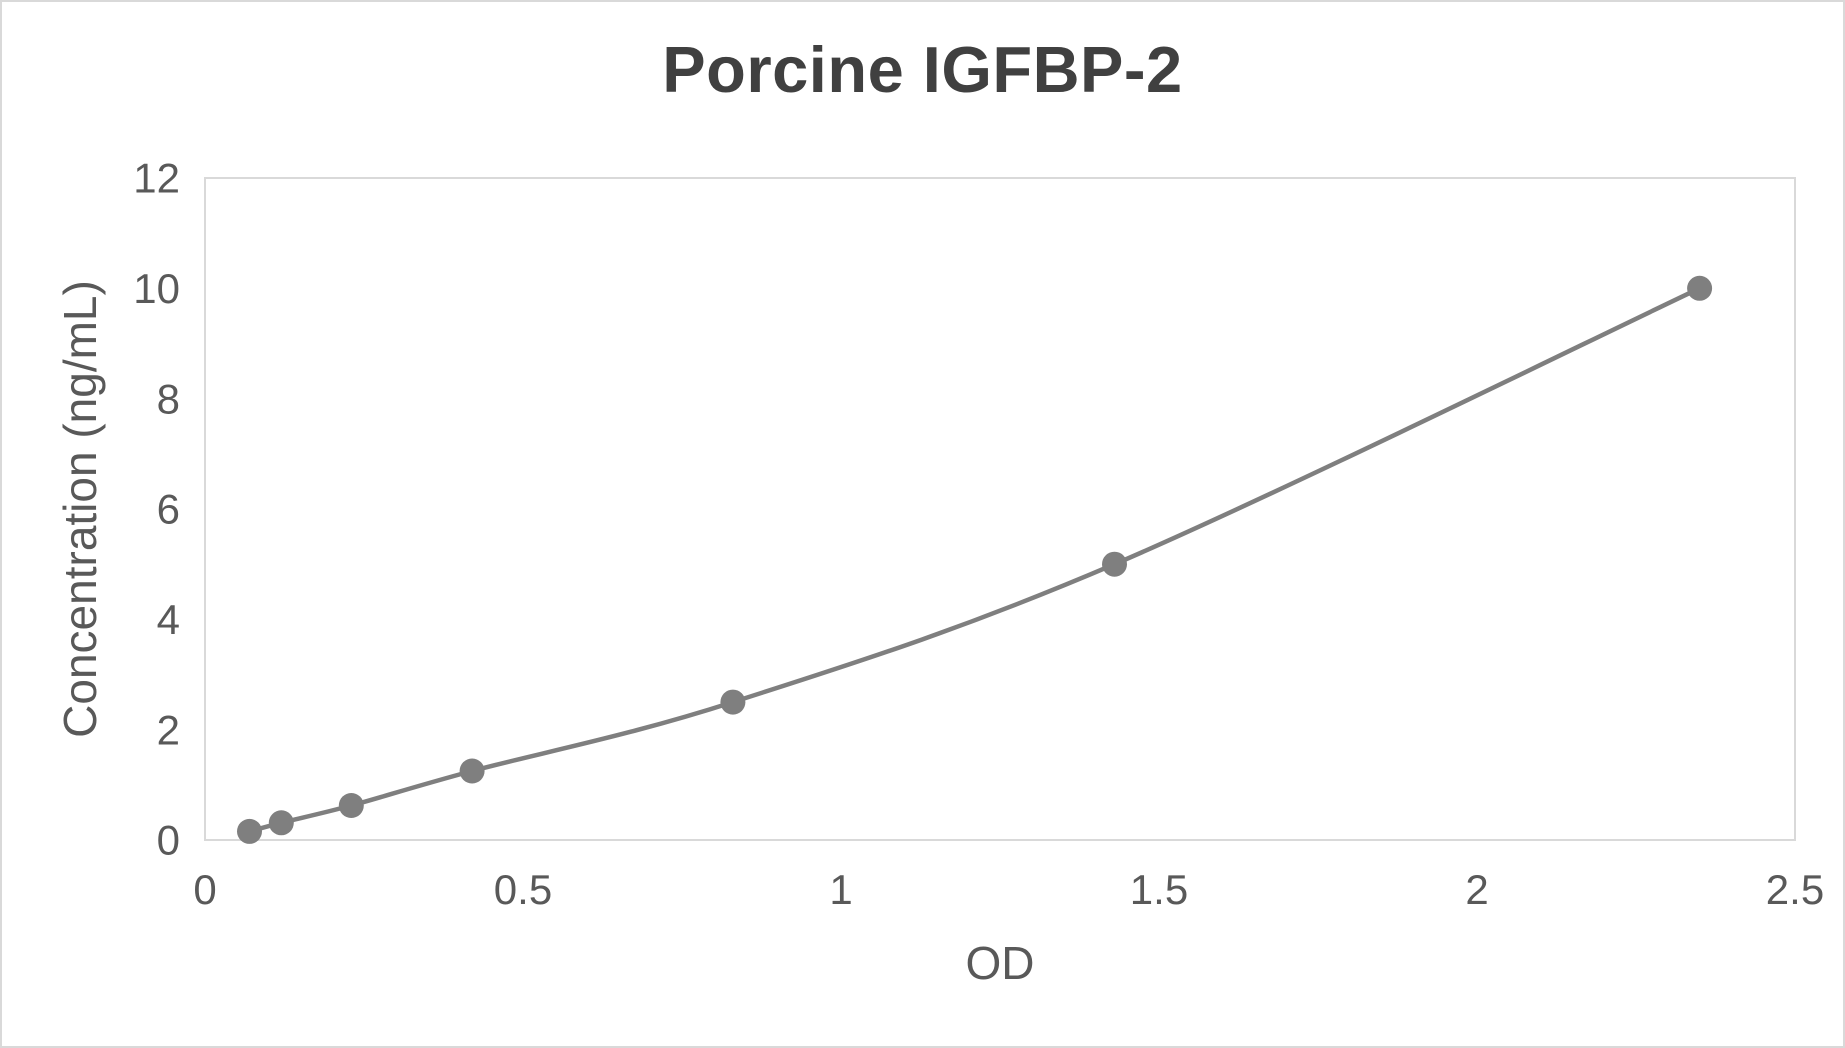 The height and width of the screenshot is (1048, 1845). What do you see at coordinates (523, 889) in the screenshot?
I see `x-tick-label: 0.5` at bounding box center [523, 889].